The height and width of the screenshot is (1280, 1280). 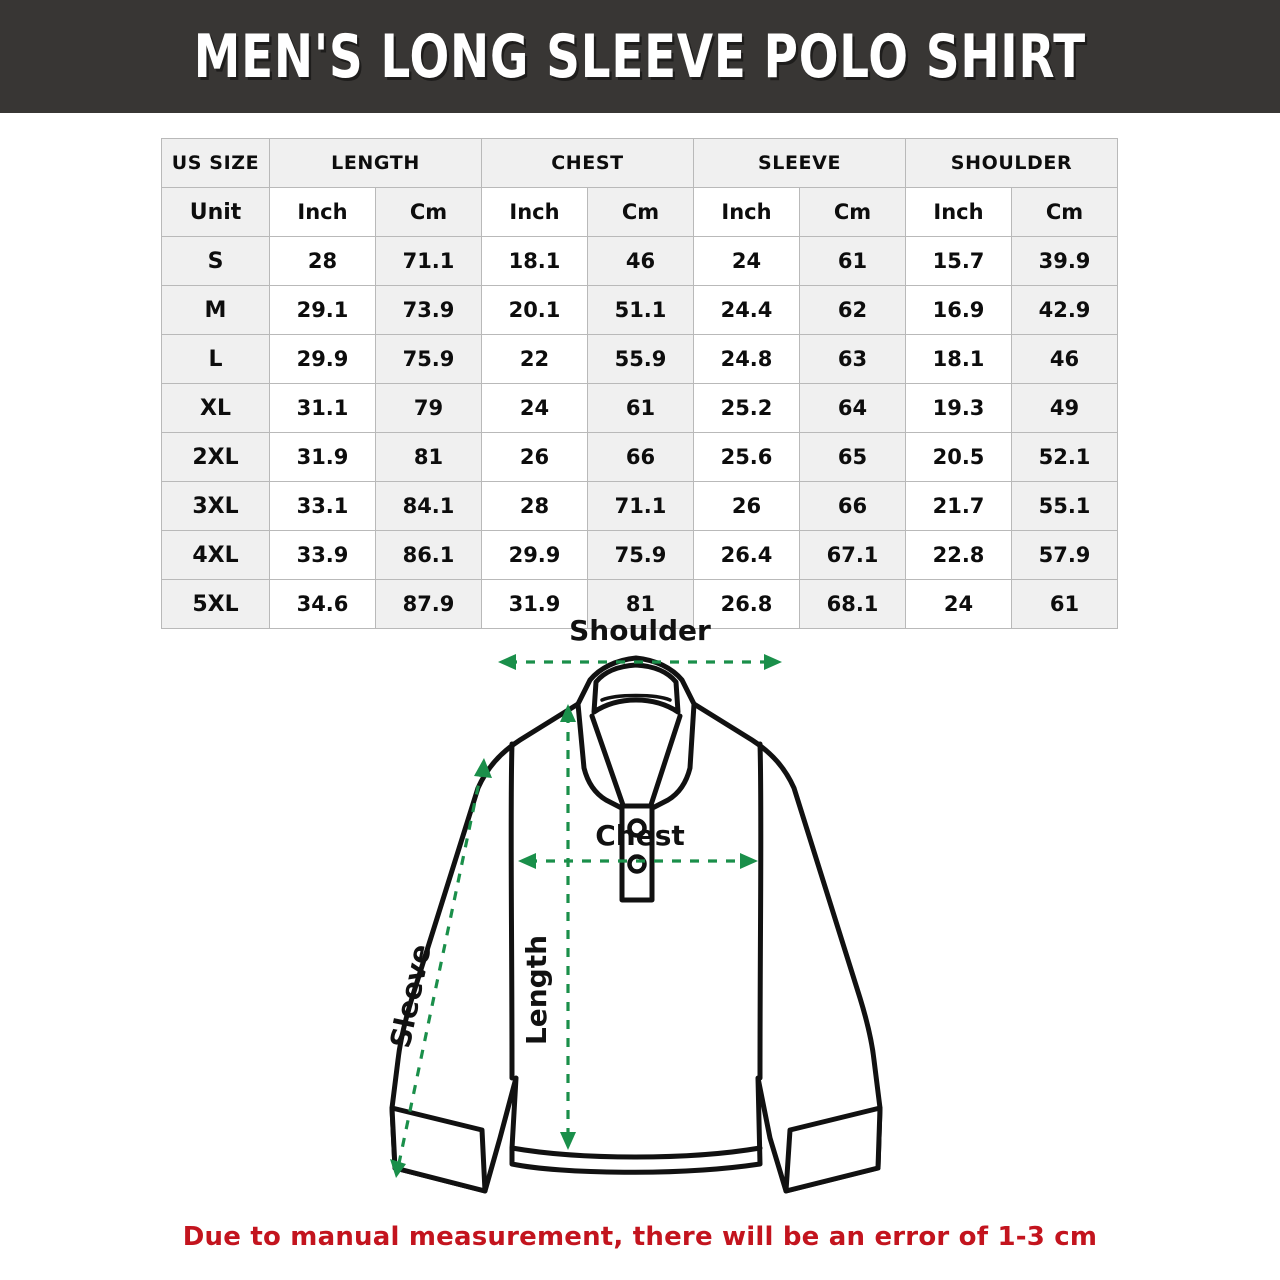 I want to click on page-title: MEN'S LONG SLEEVE POLO SHIRT, so click(x=640, y=56).